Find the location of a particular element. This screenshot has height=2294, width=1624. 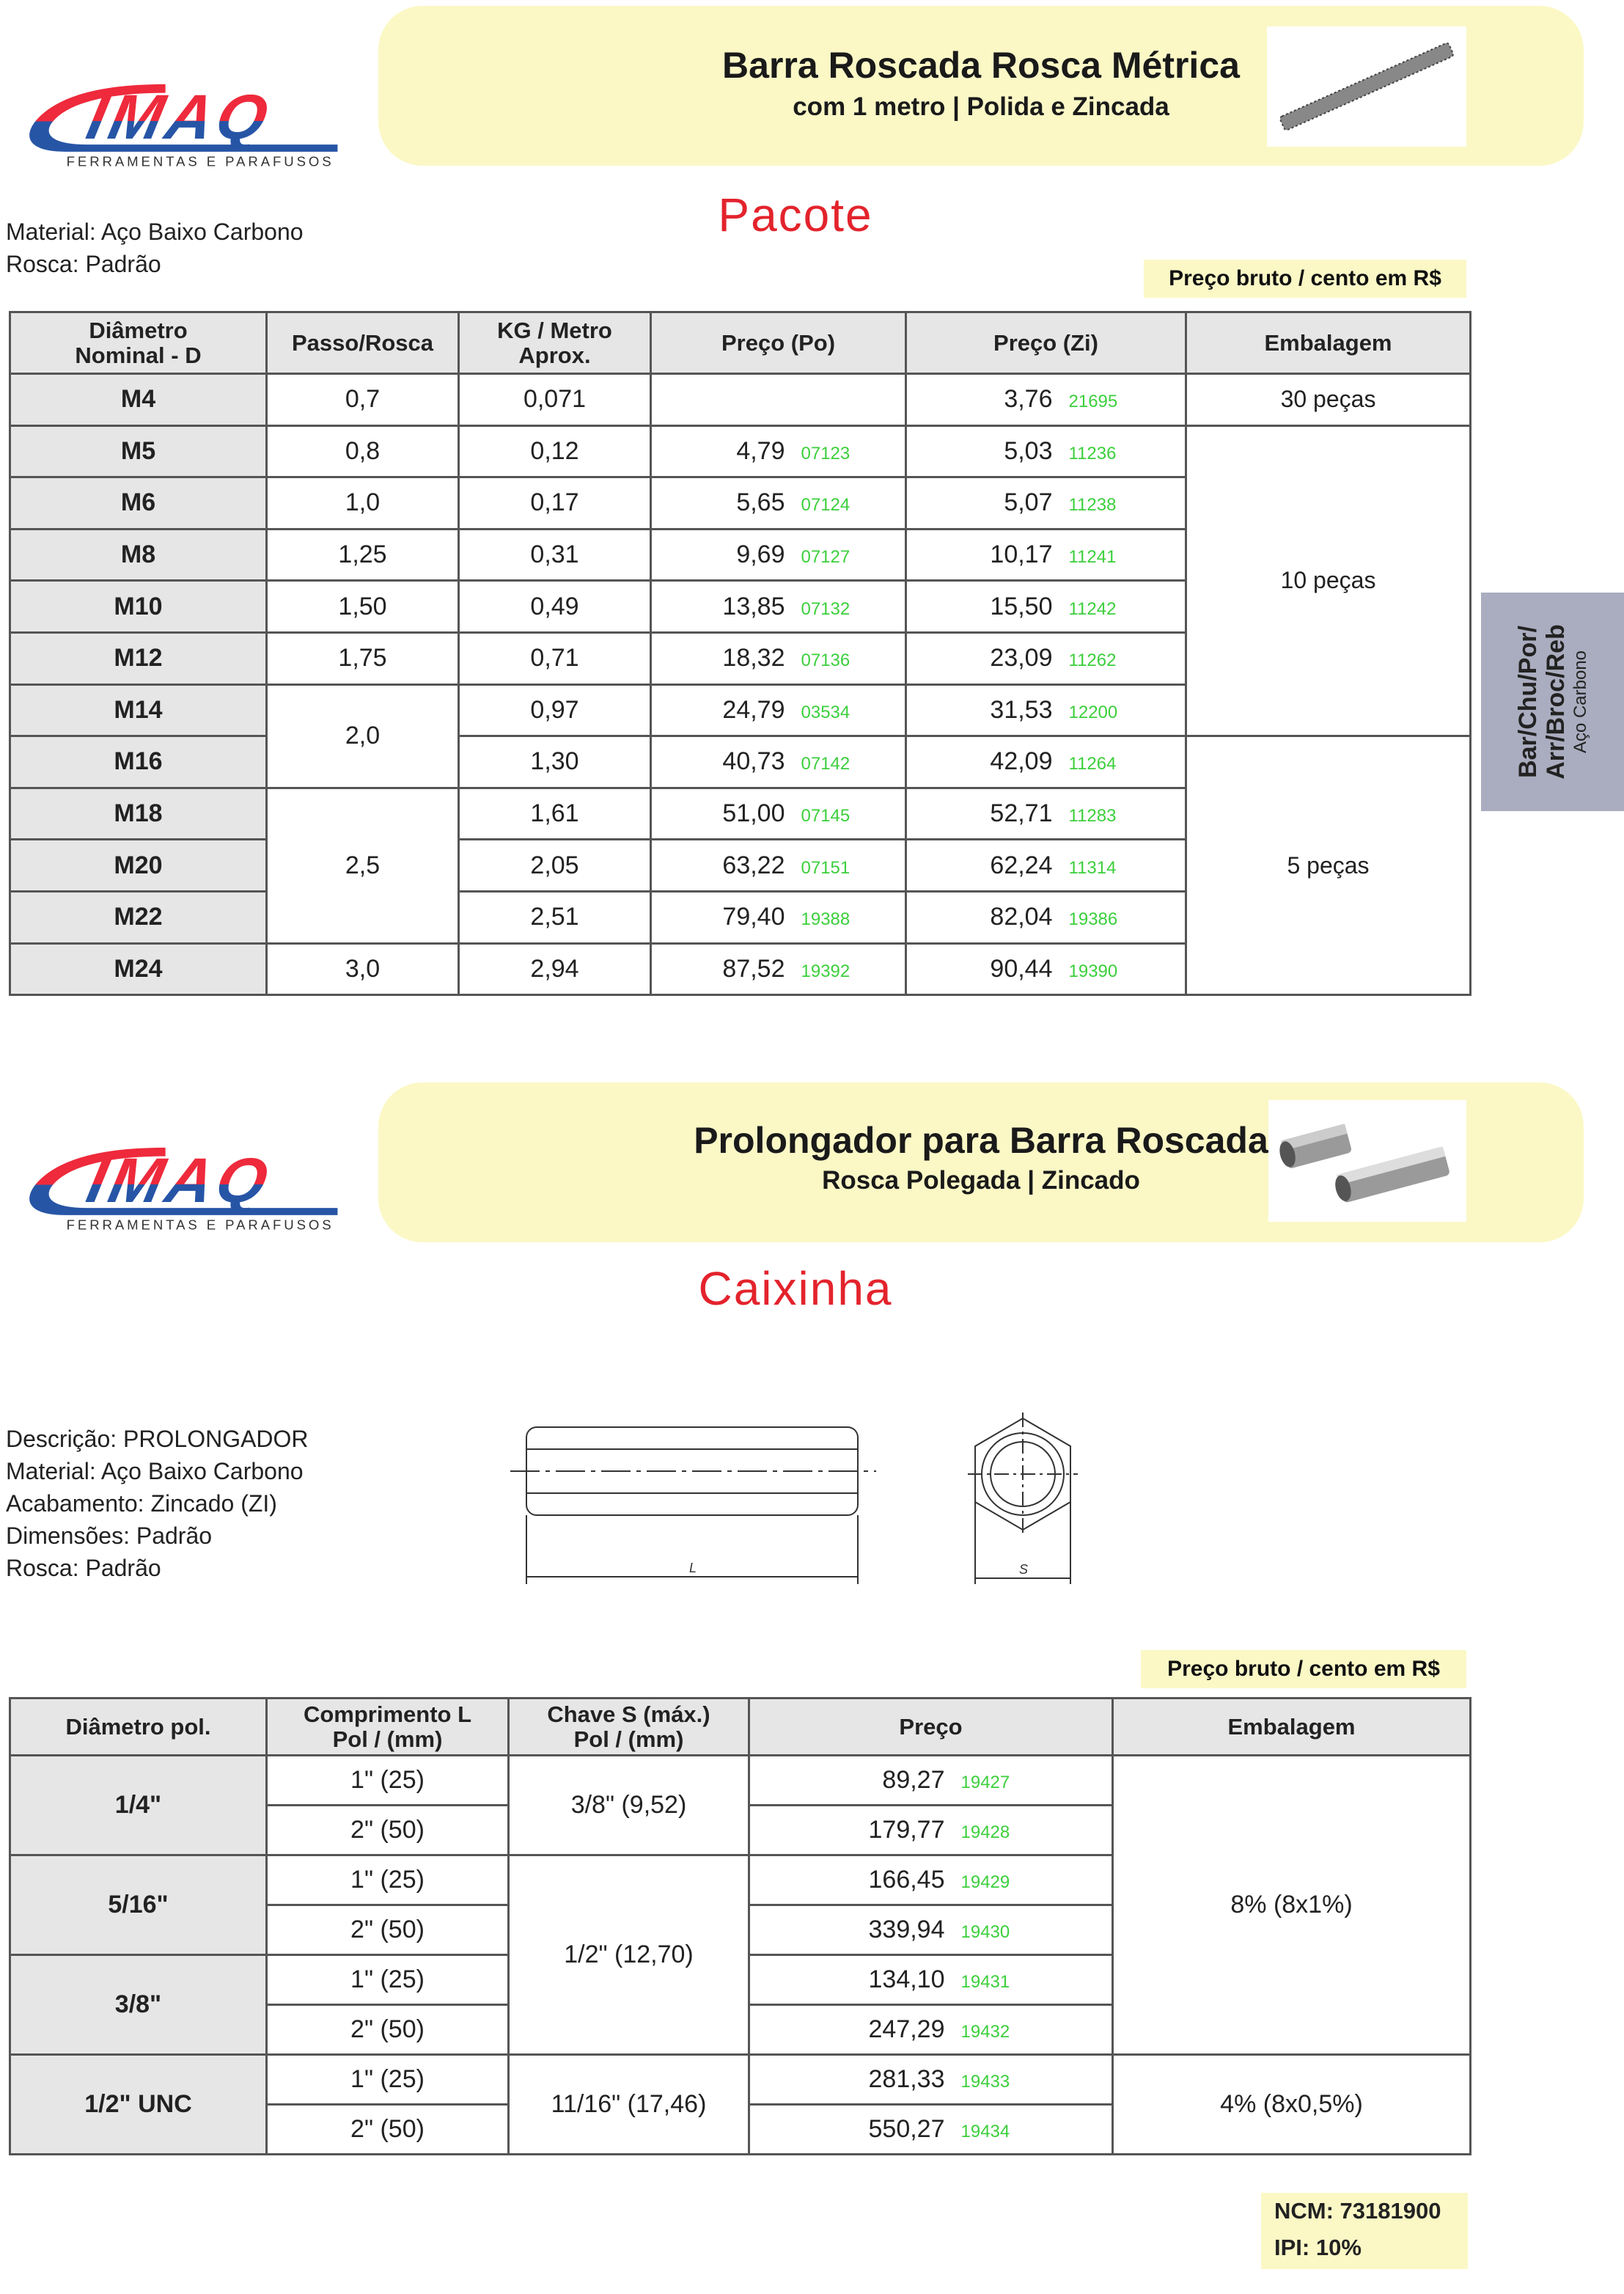

cell-price: 179,77 19428 is located at coordinates (931, 1830).